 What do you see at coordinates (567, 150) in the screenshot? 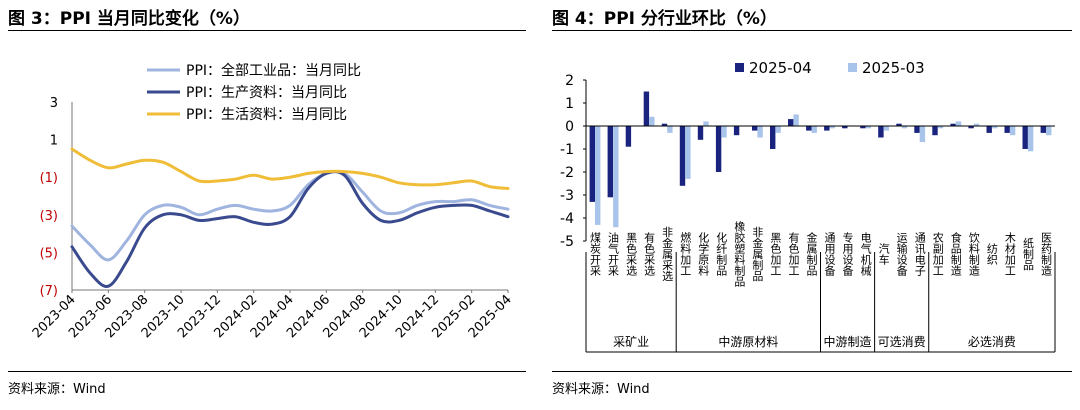
I see `bar-y-tick-label: -1` at bounding box center [567, 150].